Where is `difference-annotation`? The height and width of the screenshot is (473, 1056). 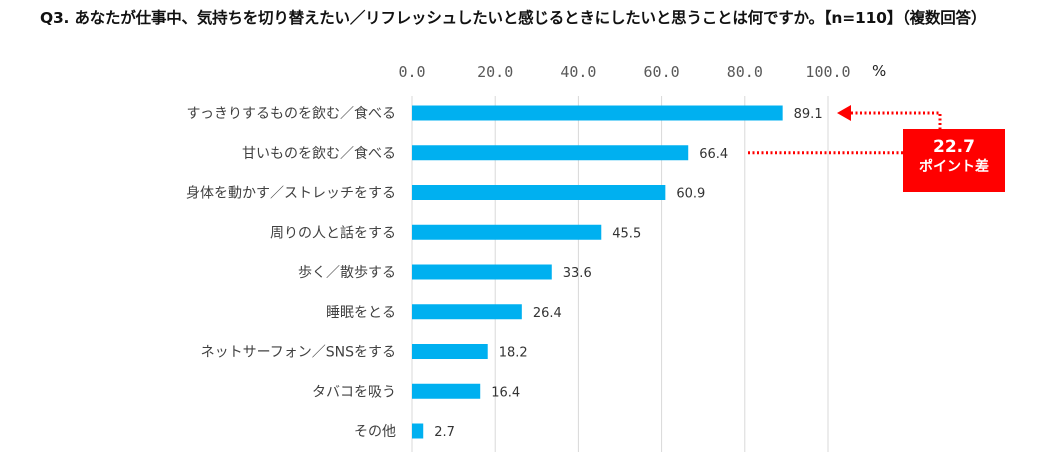
difference-annotation is located at coordinates (845, 130).